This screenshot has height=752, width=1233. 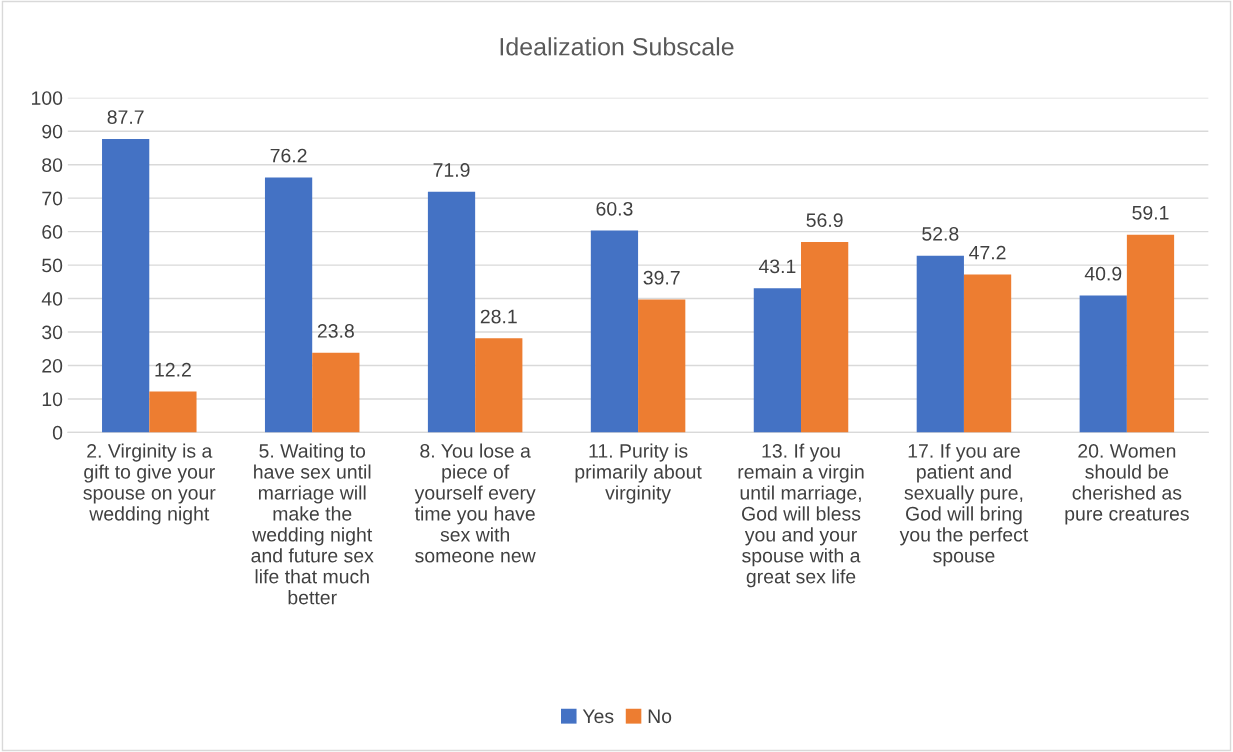 I want to click on x-tick-label: 5. Waiting to have sex until marriage will make the wedding night and future sex life that much better, so click(x=312, y=524).